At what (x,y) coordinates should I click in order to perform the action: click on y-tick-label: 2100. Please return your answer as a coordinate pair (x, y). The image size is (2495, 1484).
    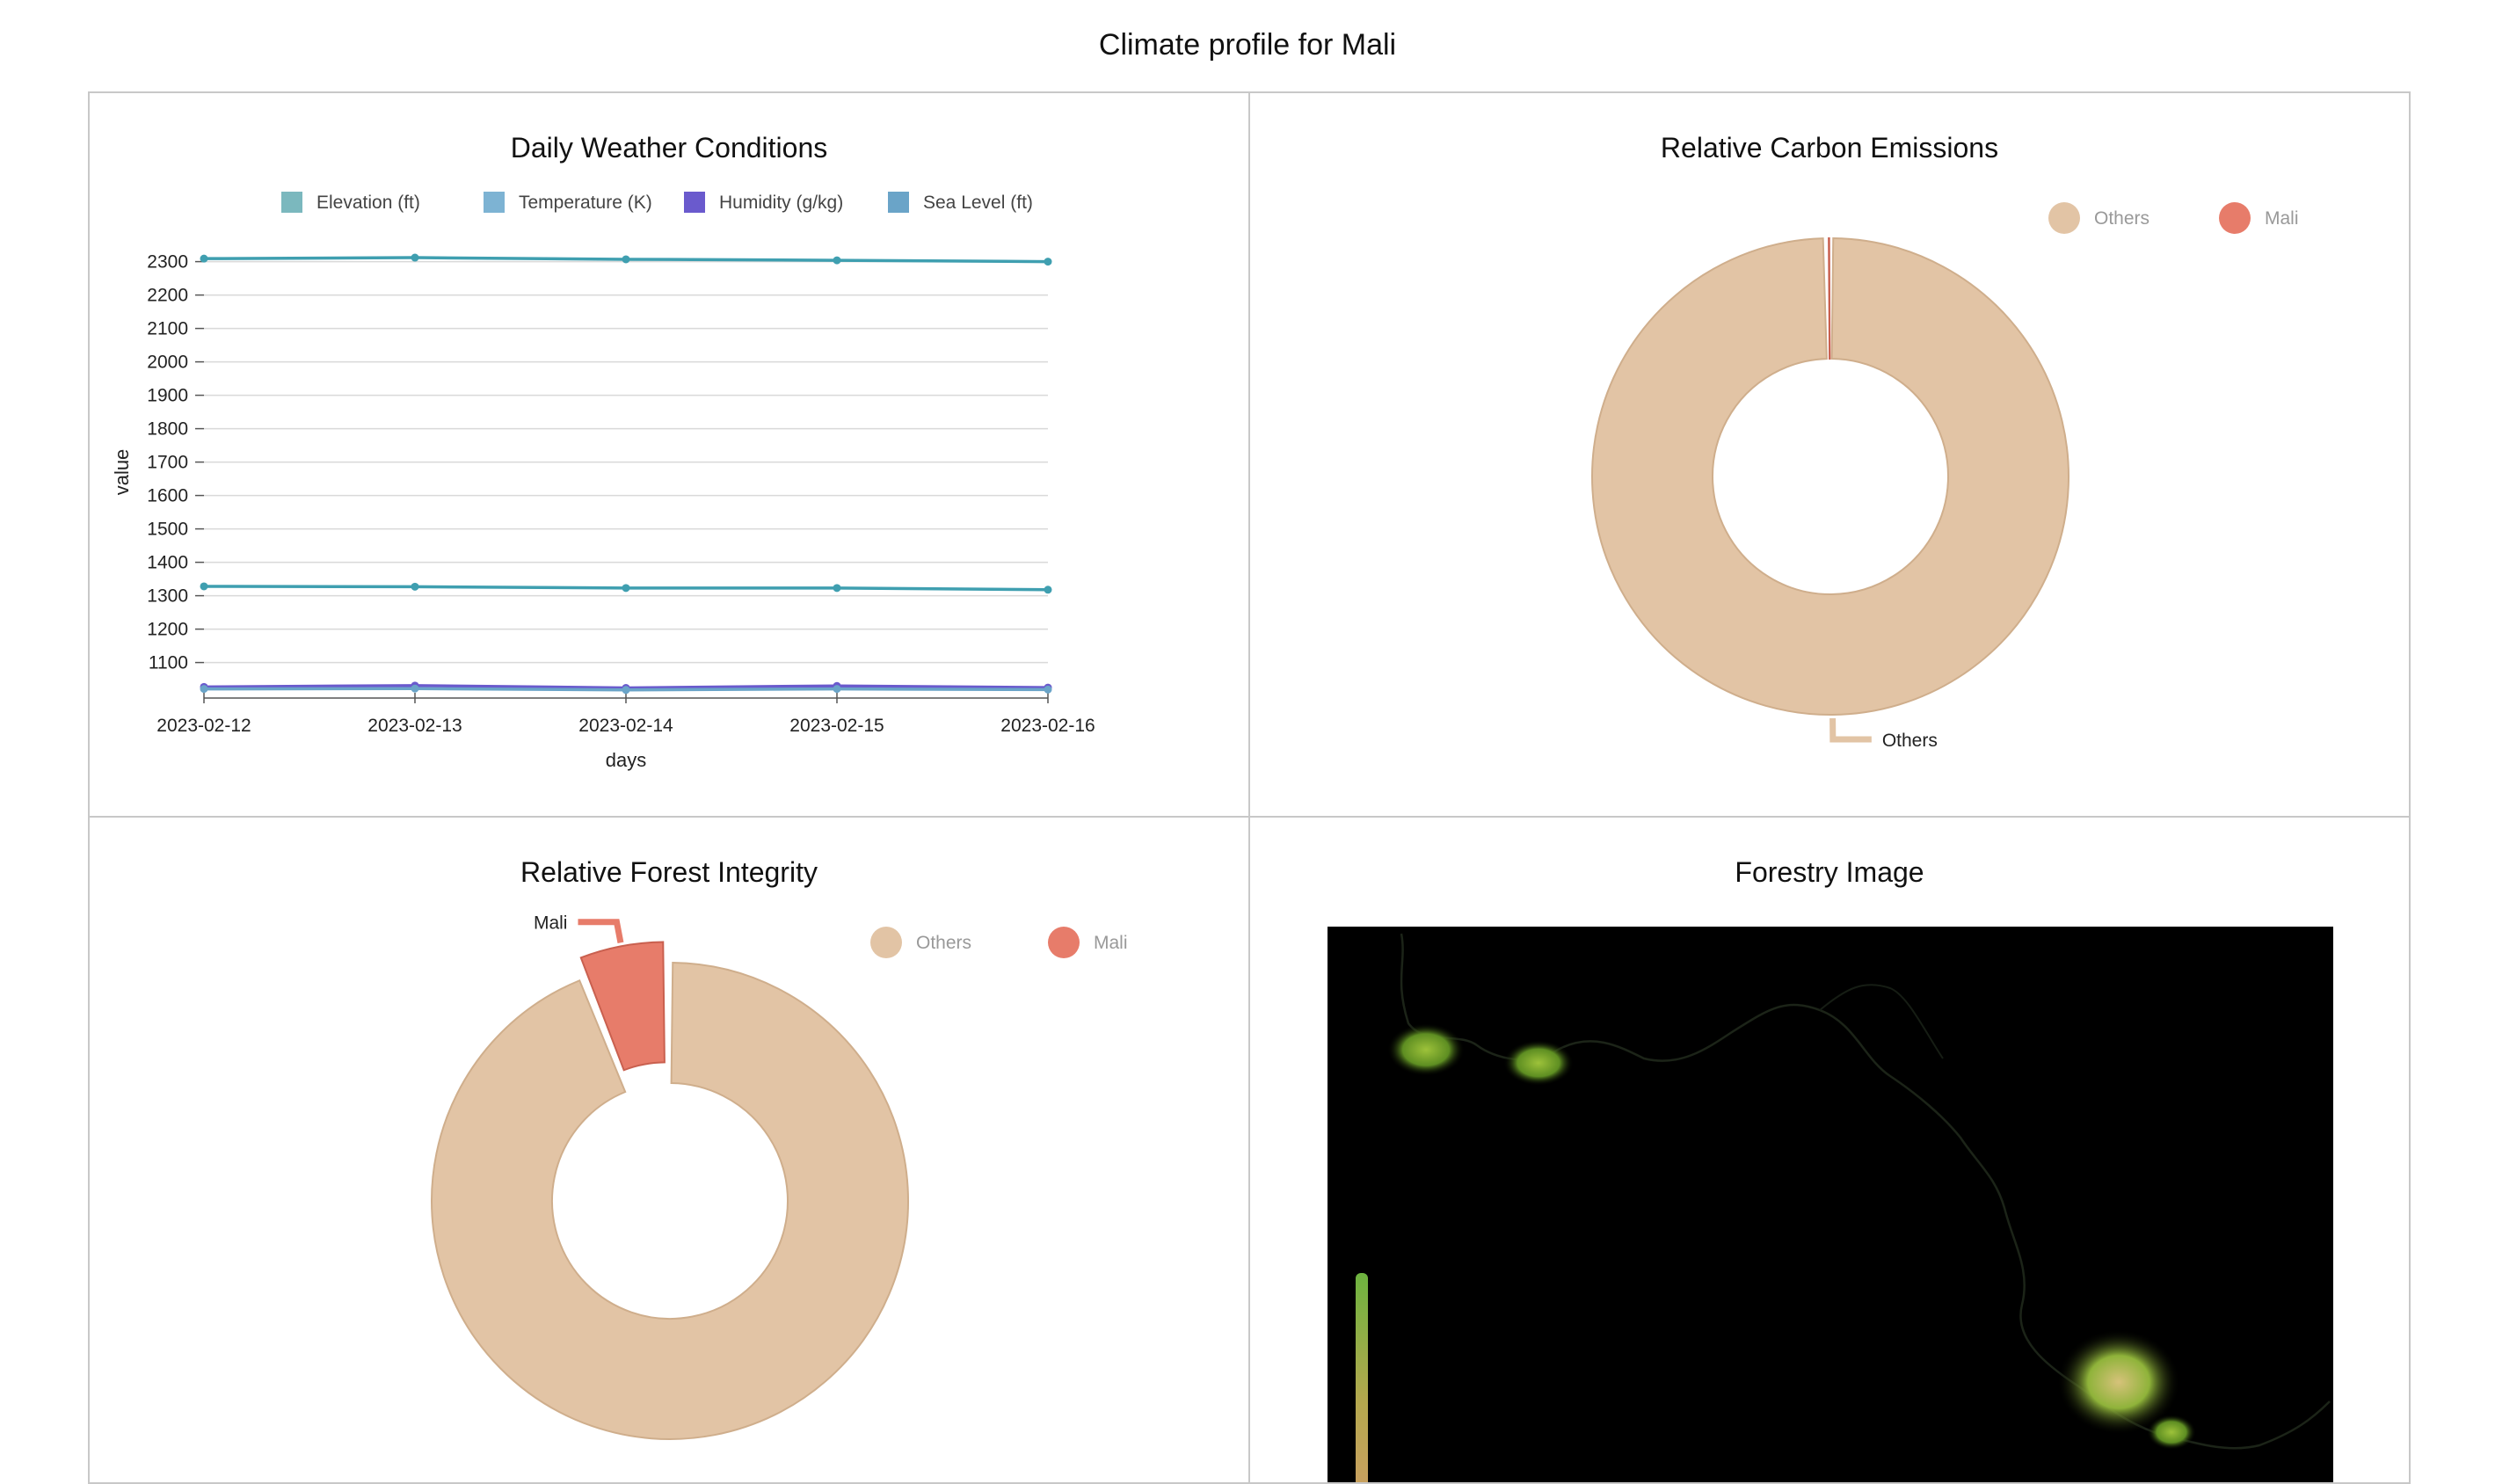
    Looking at the image, I should click on (167, 329).